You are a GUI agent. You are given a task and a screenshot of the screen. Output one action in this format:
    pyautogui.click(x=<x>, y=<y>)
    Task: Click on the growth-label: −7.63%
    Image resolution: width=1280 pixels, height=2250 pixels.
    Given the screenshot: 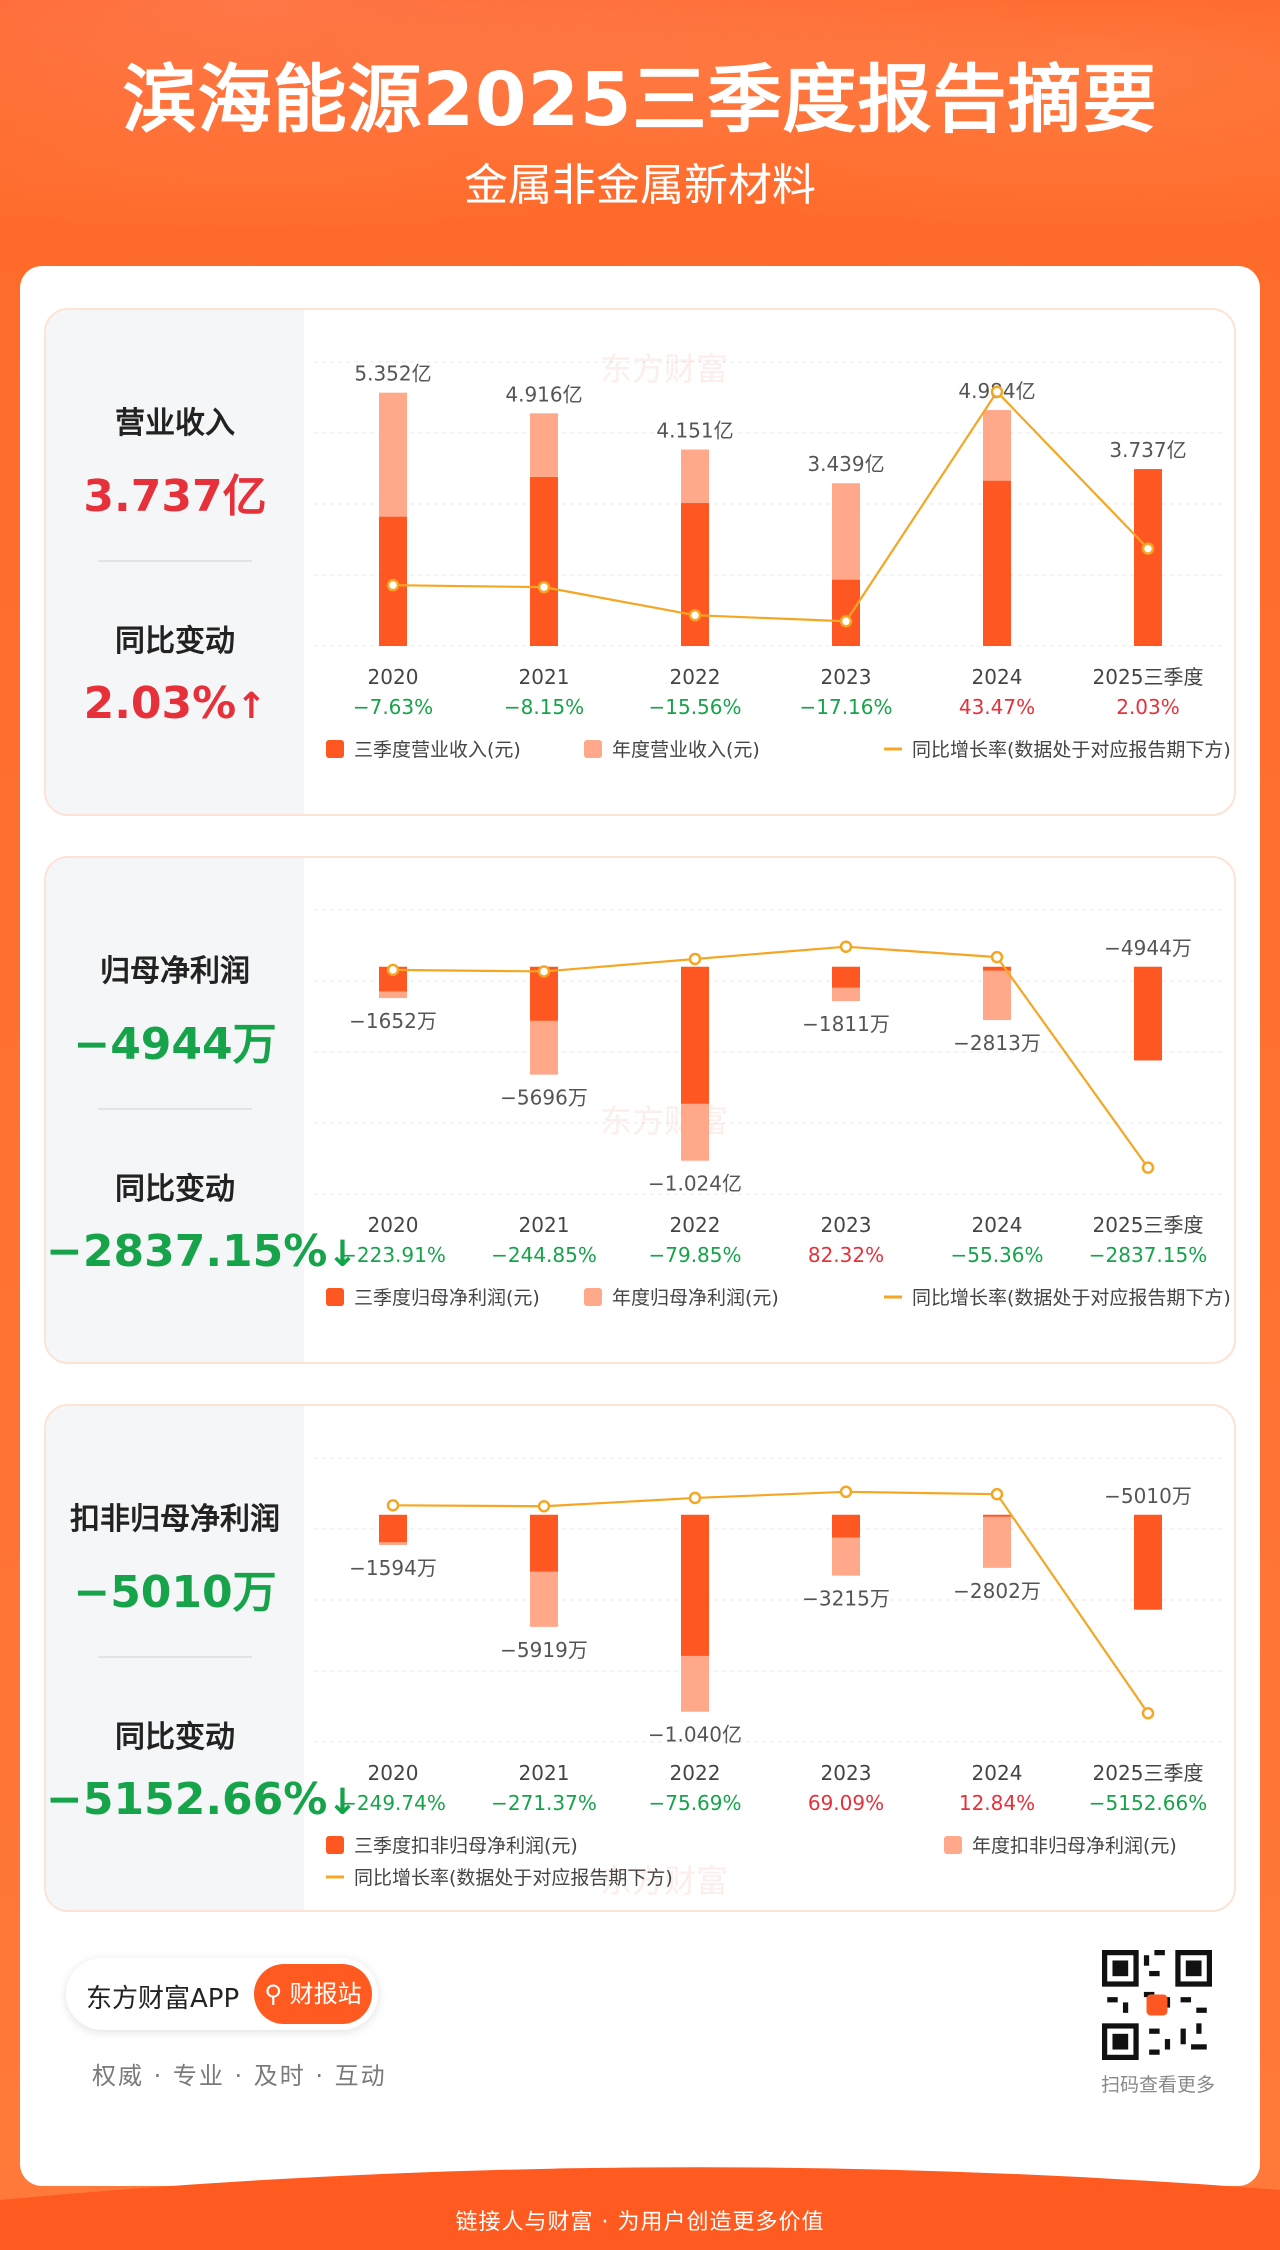 What is the action you would take?
    pyautogui.click(x=393, y=707)
    